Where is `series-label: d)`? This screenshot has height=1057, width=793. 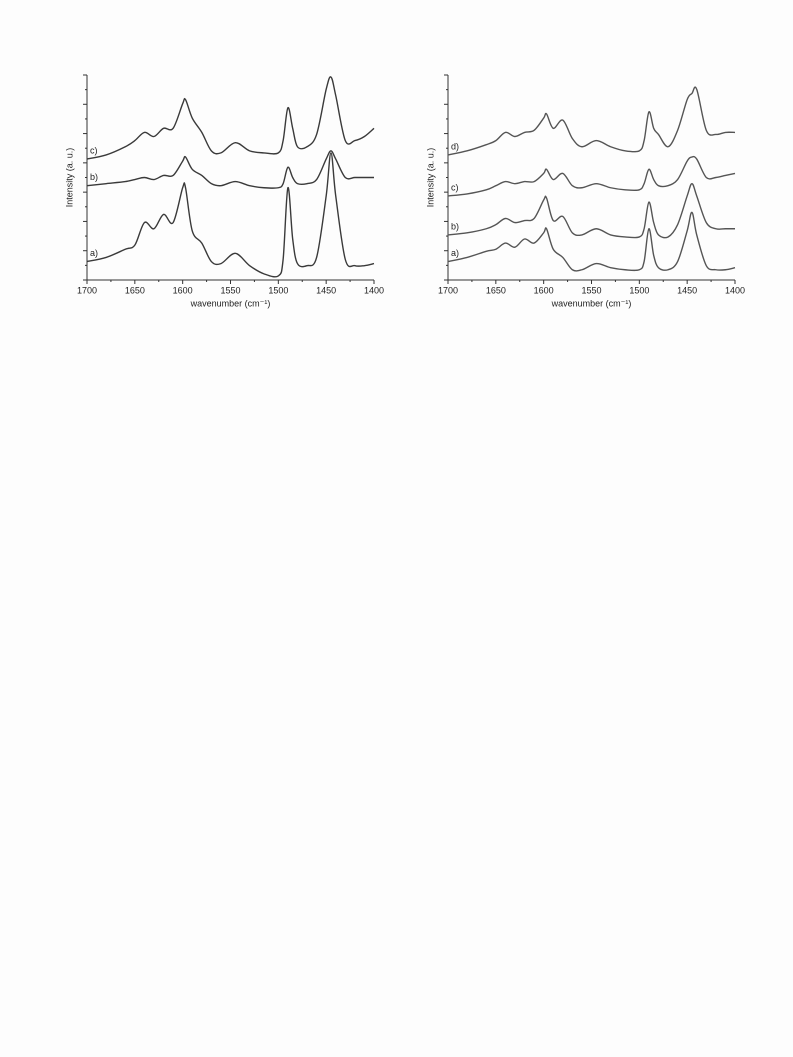
series-label: d) is located at coordinates (455, 146).